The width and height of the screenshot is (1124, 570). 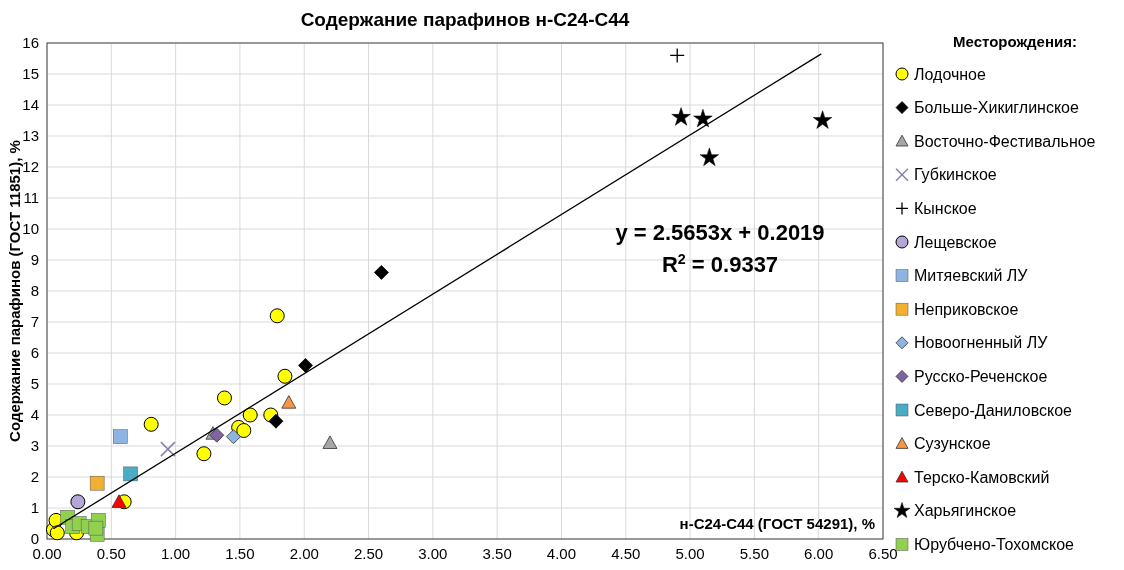 What do you see at coordinates (952, 444) in the screenshot?
I see `legend-label: Сузунское` at bounding box center [952, 444].